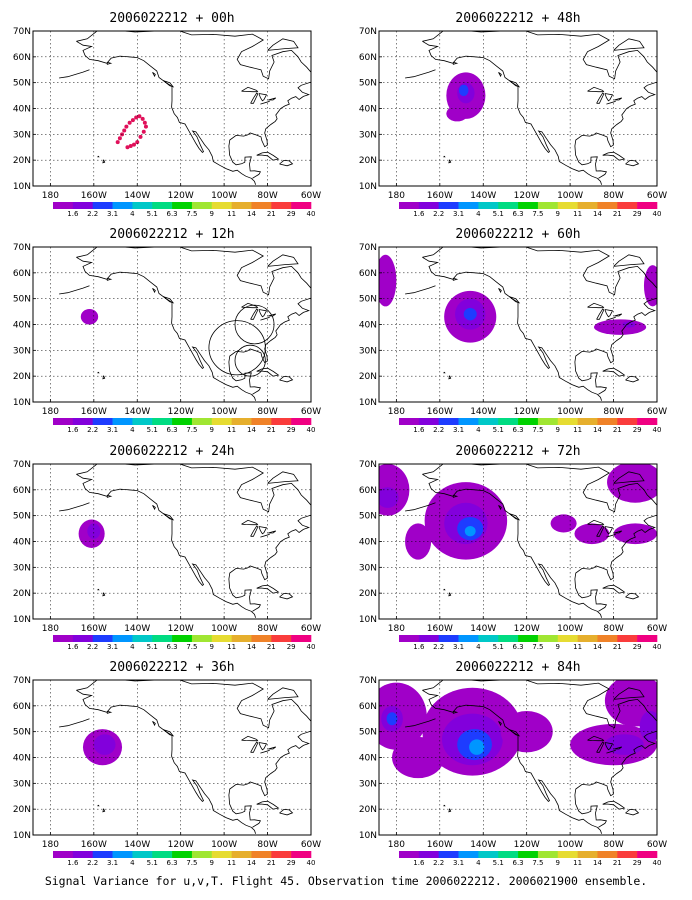  Describe the element at coordinates (368, 491) in the screenshot. I see `lat-tick-label: 60N` at that location.